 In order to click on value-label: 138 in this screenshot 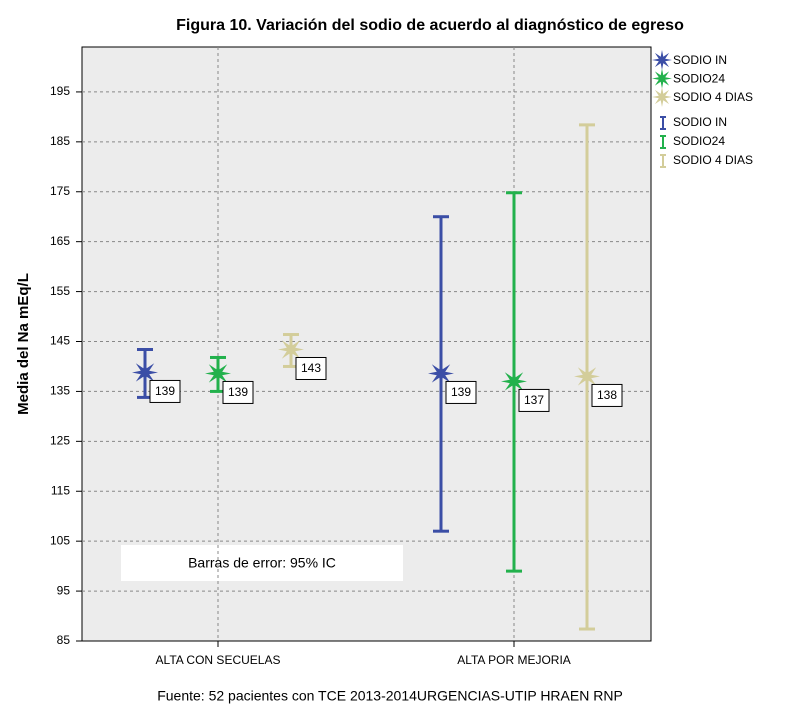, I will do `click(607, 395)`.